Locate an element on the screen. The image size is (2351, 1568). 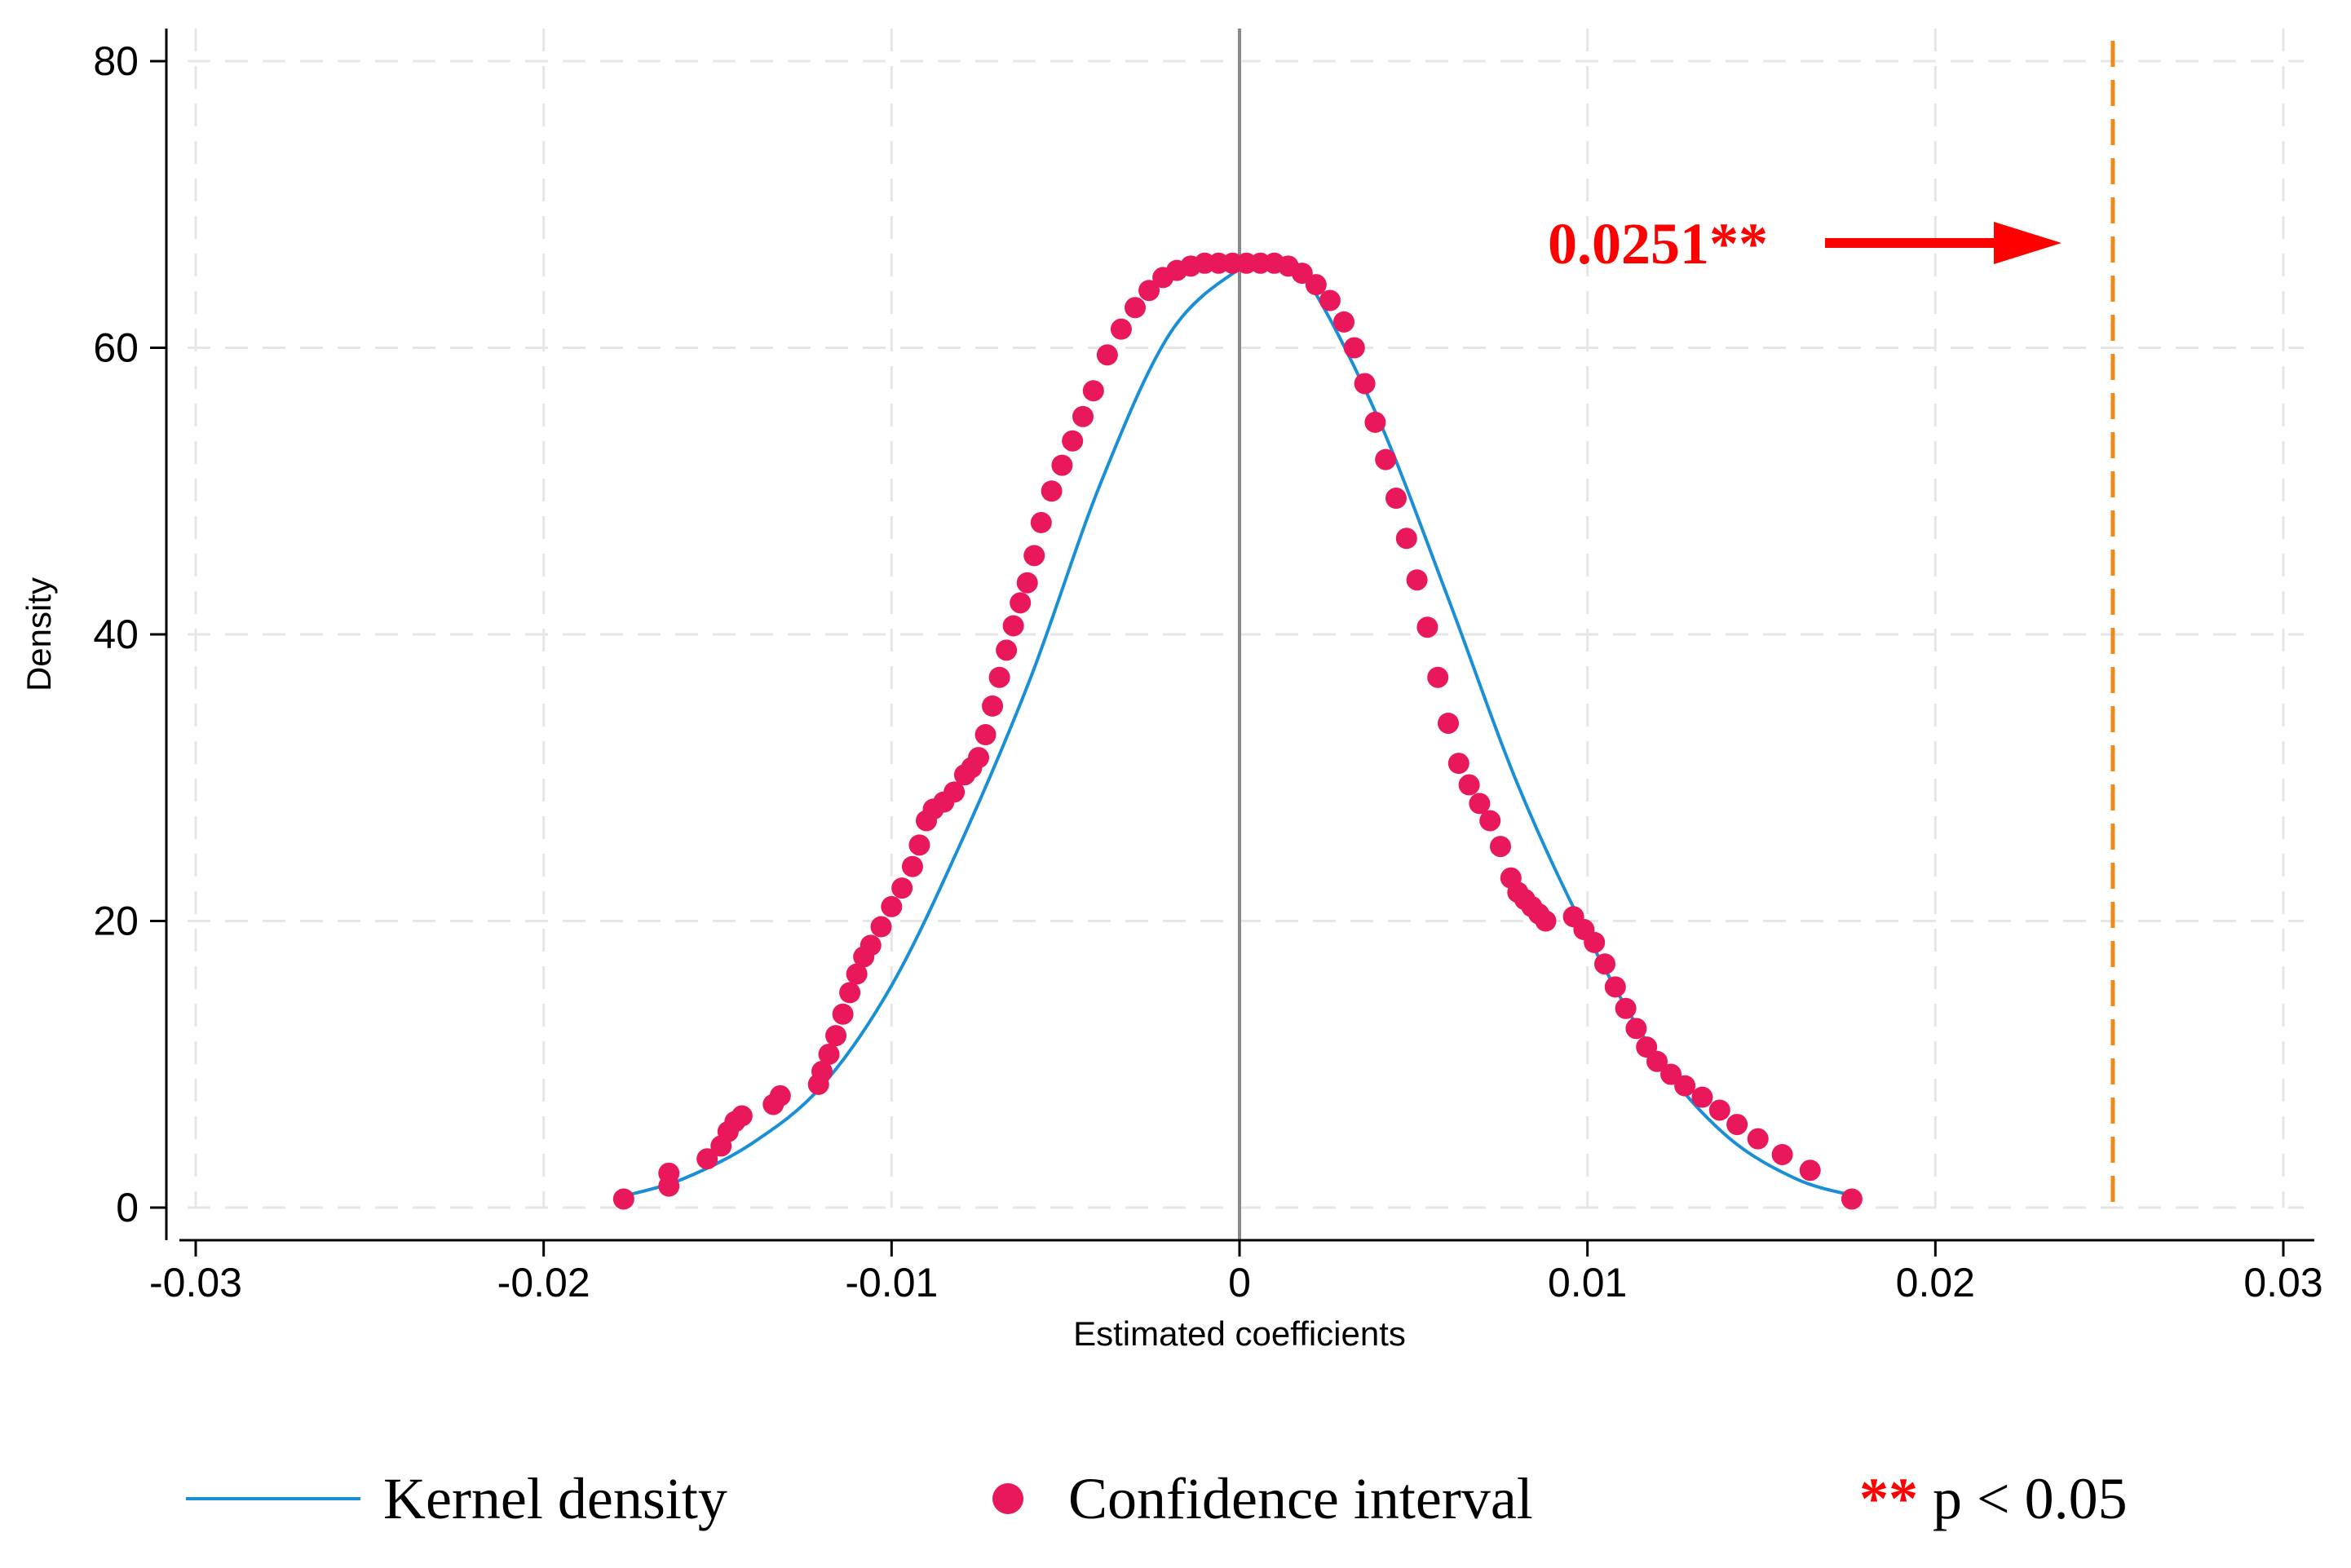
y-tick-label-3: 60 is located at coordinates (116, 348).